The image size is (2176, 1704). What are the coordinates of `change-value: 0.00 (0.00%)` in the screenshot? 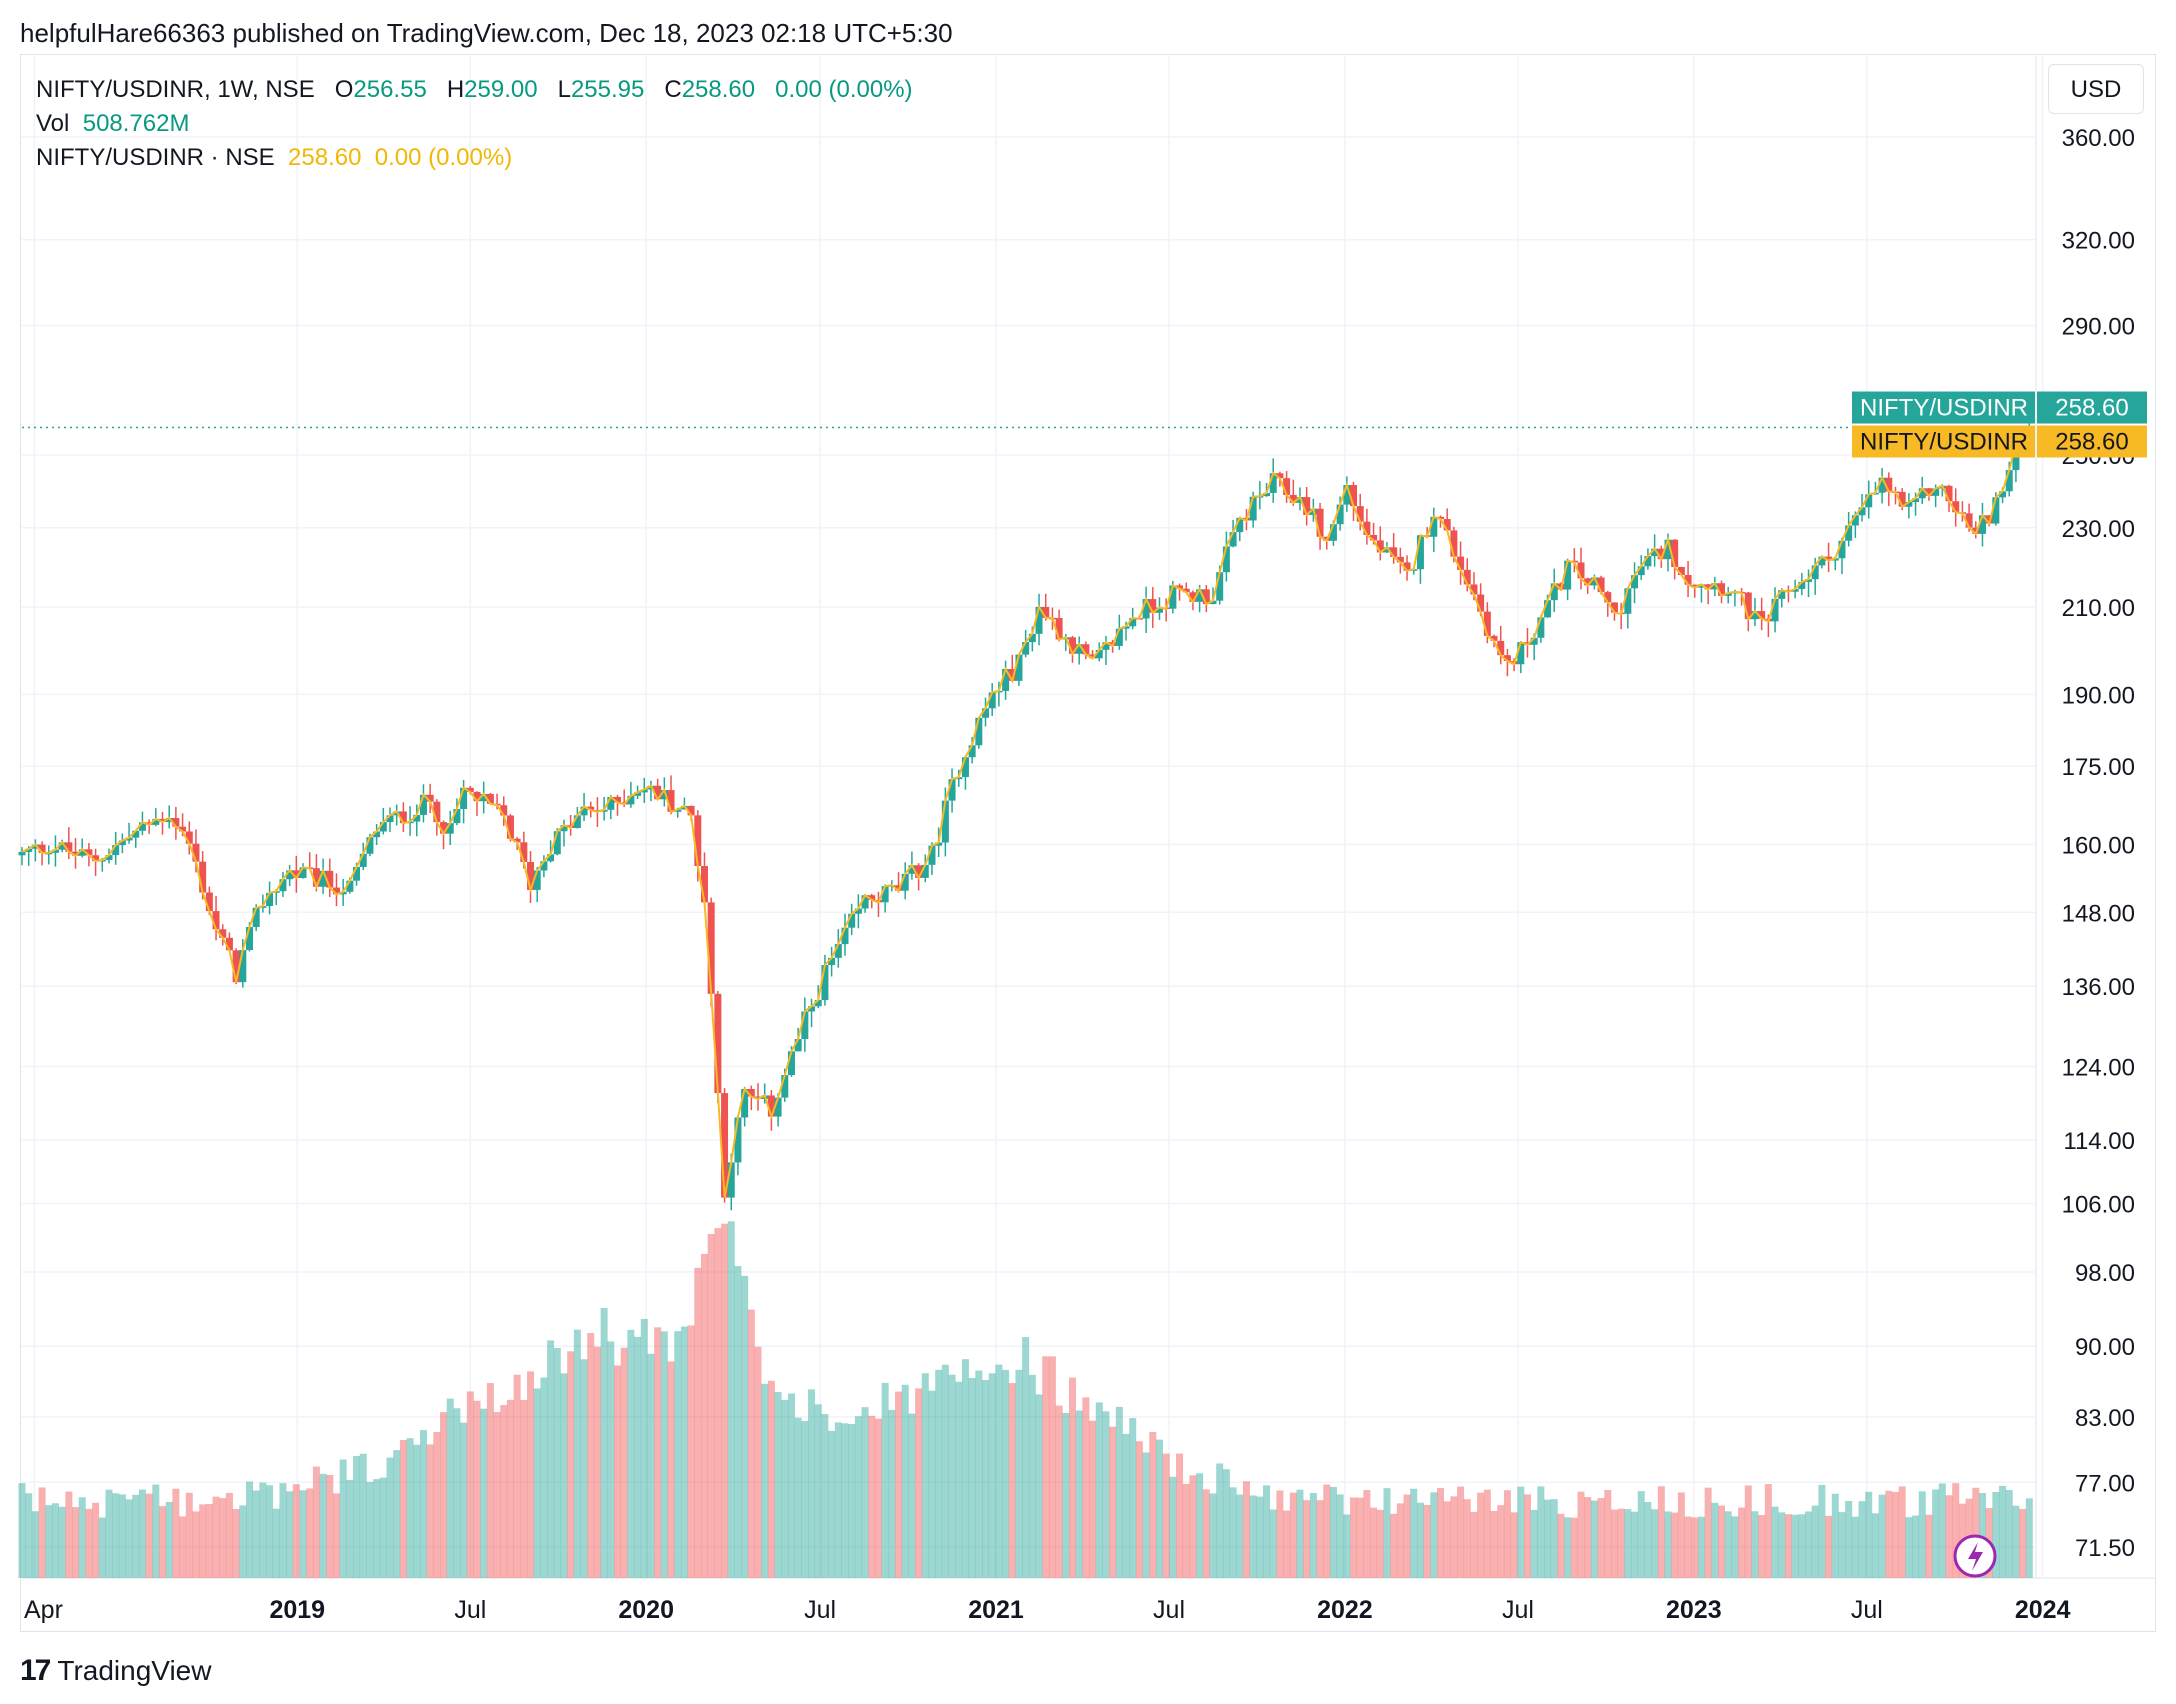 It's located at (844, 89).